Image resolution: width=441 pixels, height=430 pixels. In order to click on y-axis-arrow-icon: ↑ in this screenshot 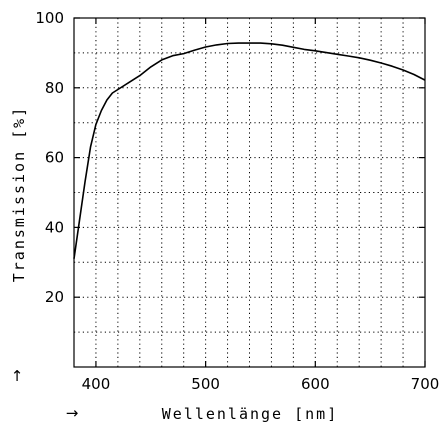, I will do `click(17, 376)`.